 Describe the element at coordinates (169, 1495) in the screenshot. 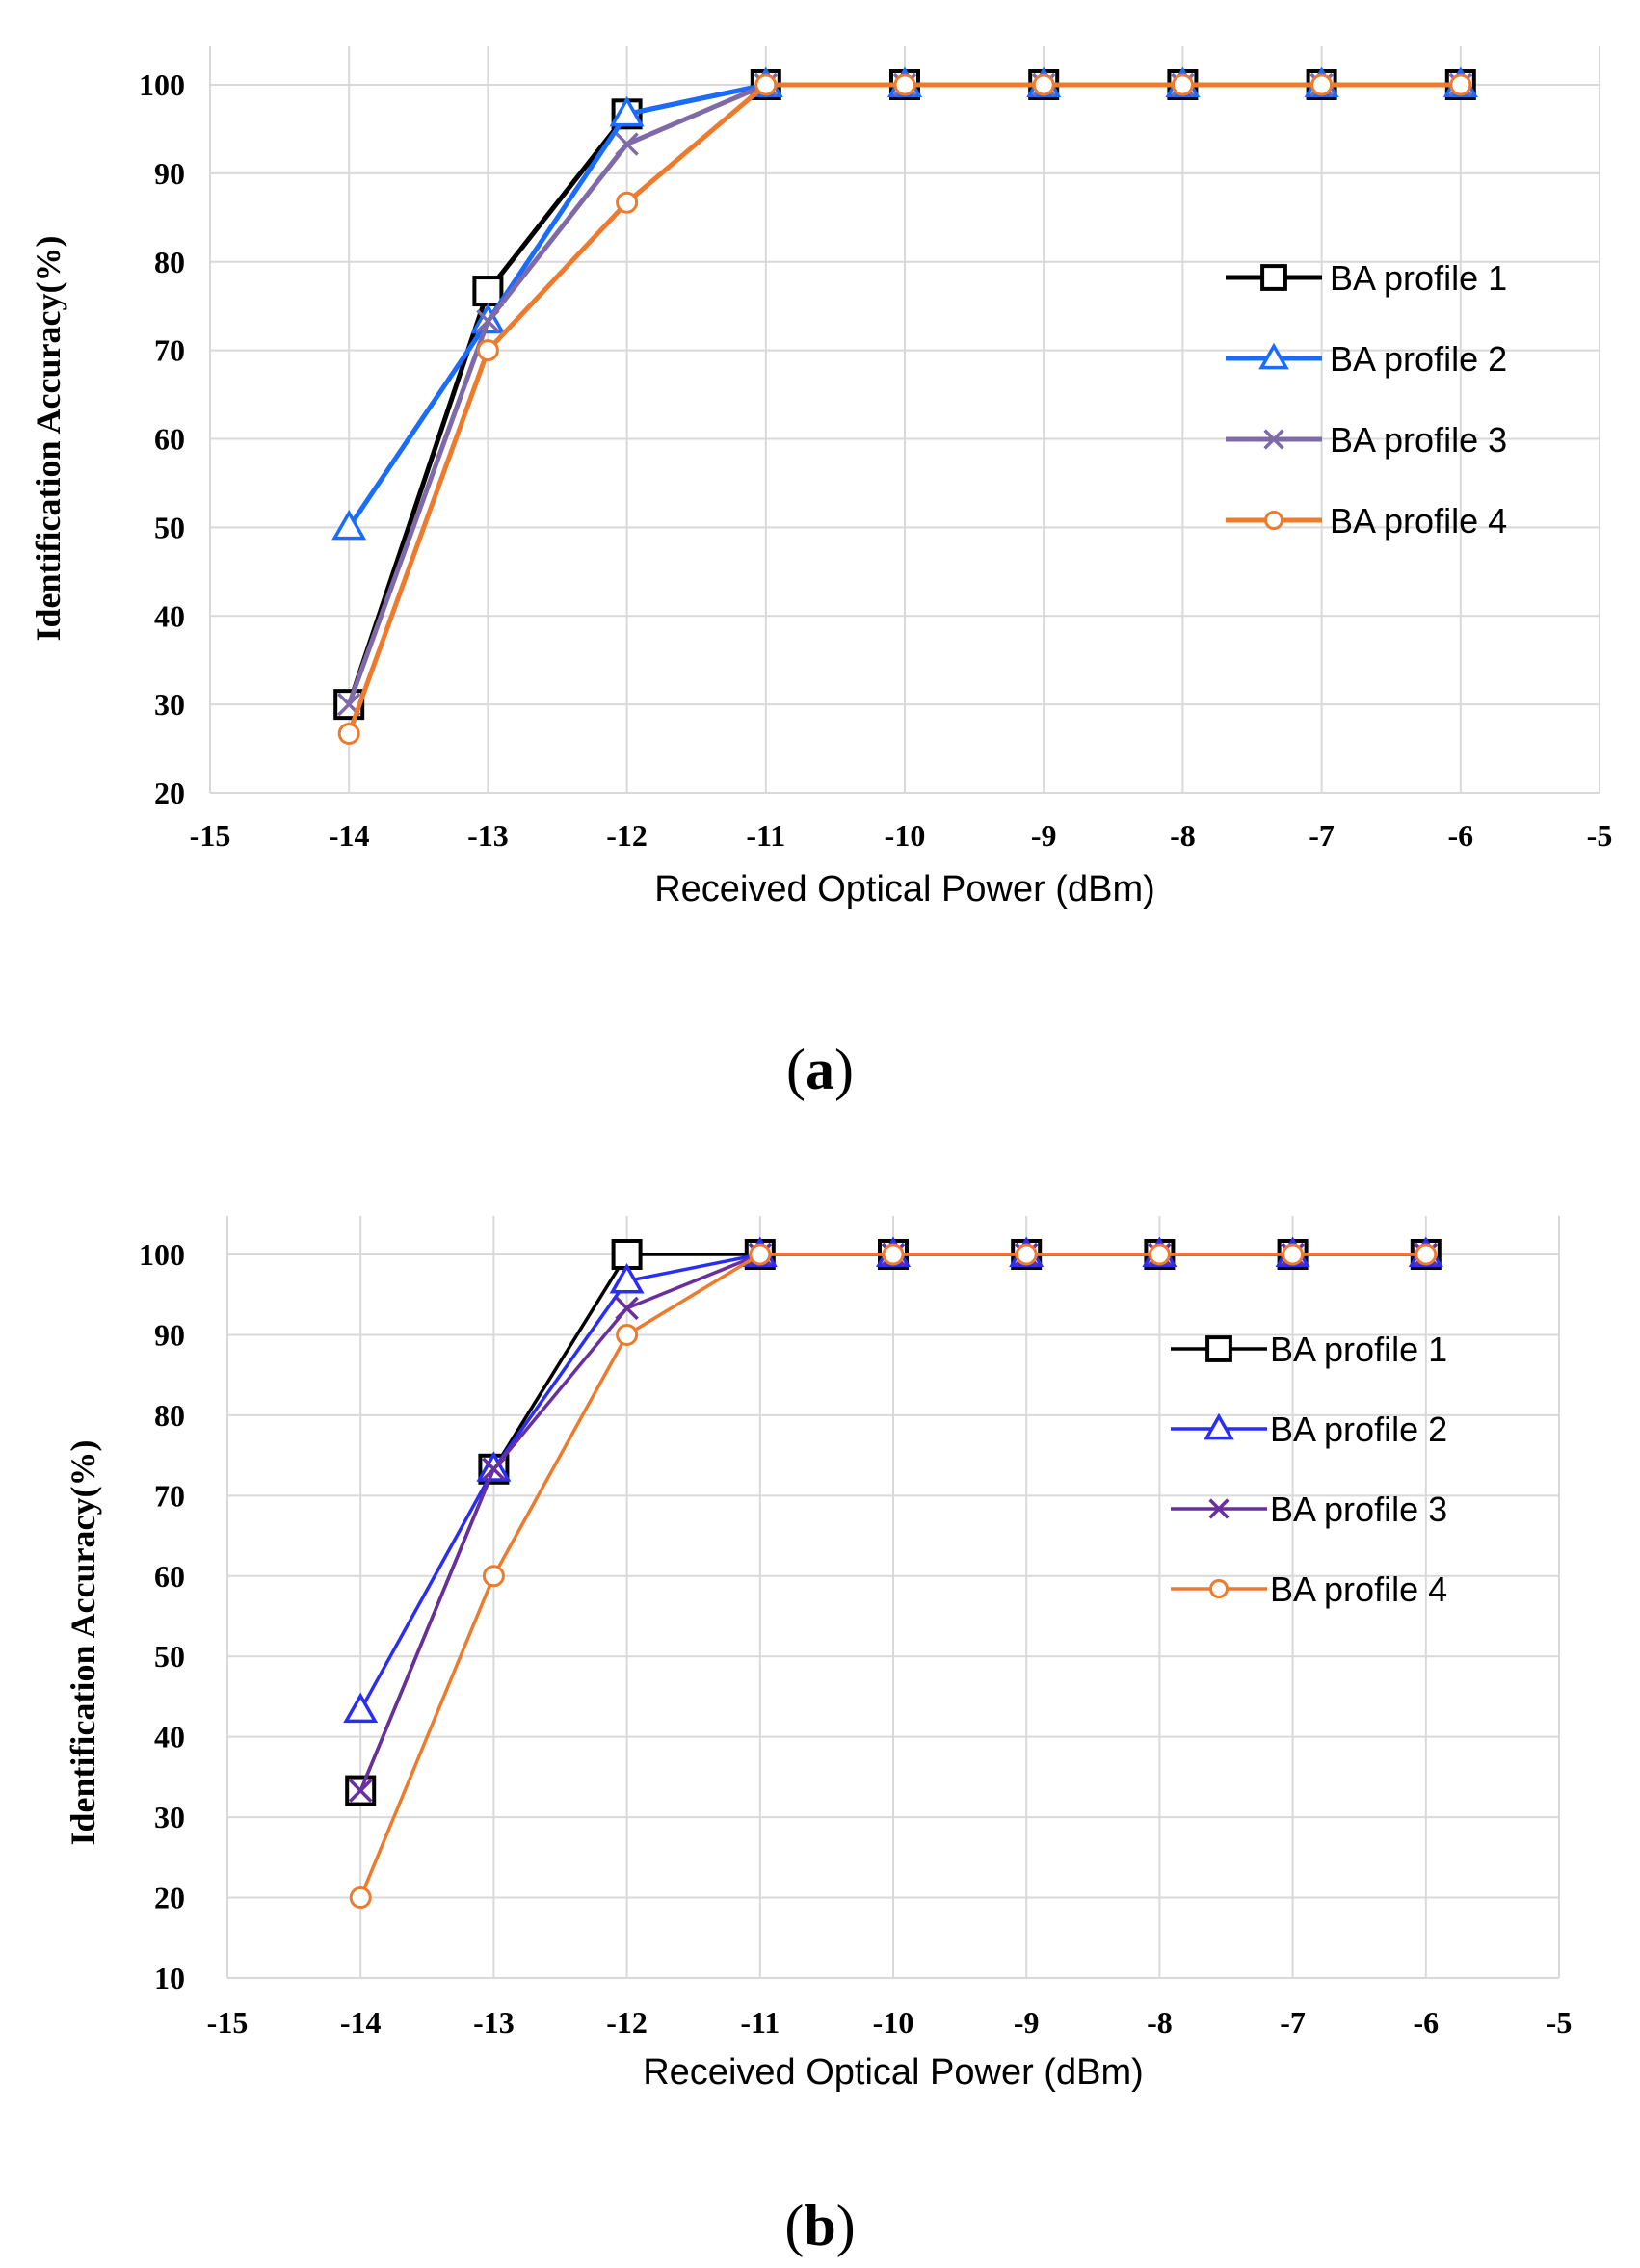

I see `y-tick-label: 70` at that location.